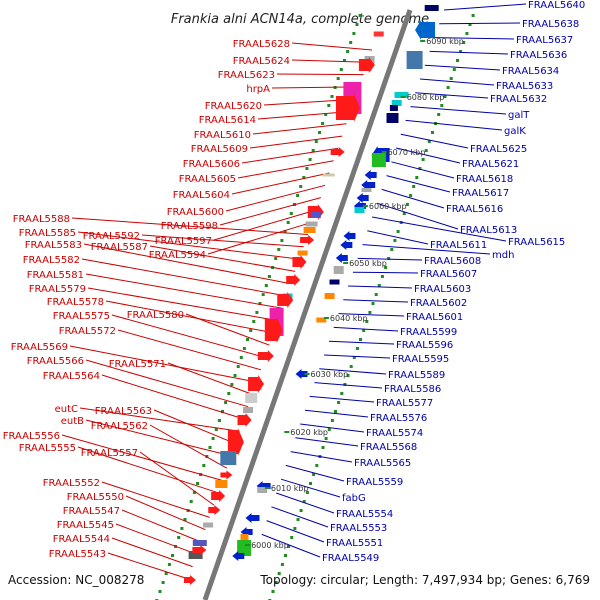 The height and width of the screenshot is (600, 600). I want to click on gene-label-left: FRAAL5564, so click(71, 376).